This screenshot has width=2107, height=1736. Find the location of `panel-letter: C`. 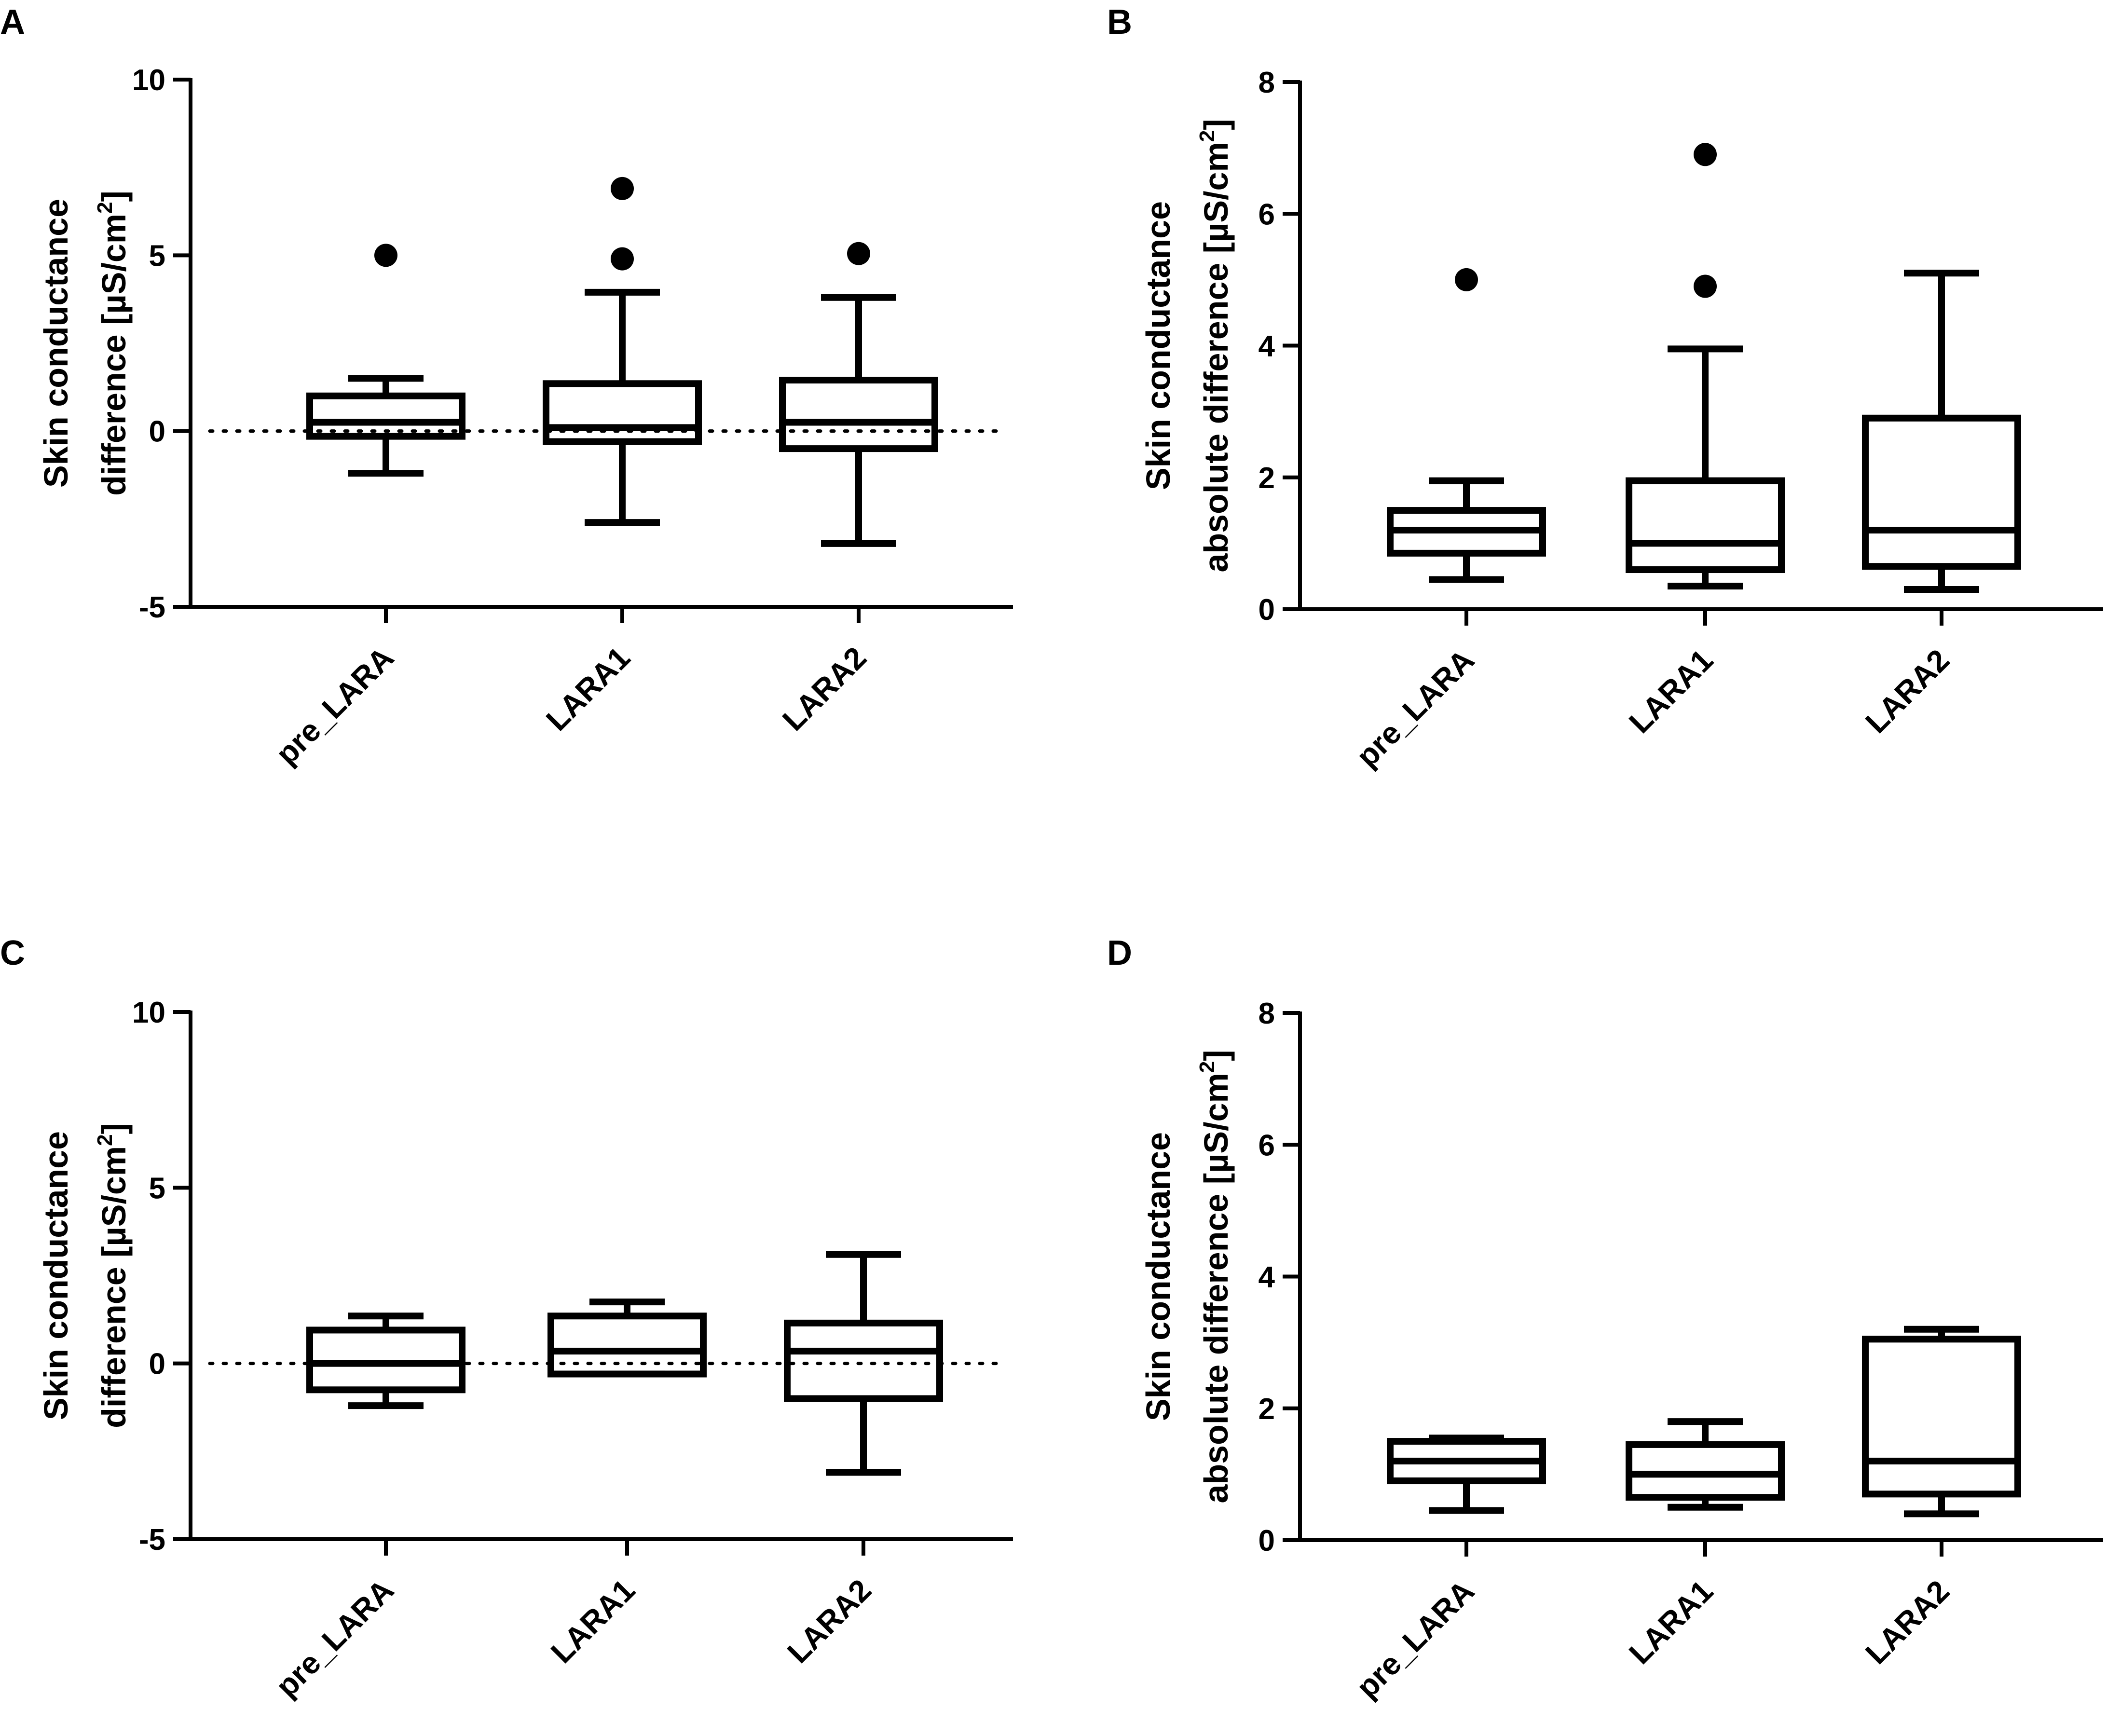

panel-letter: C is located at coordinates (12, 953).